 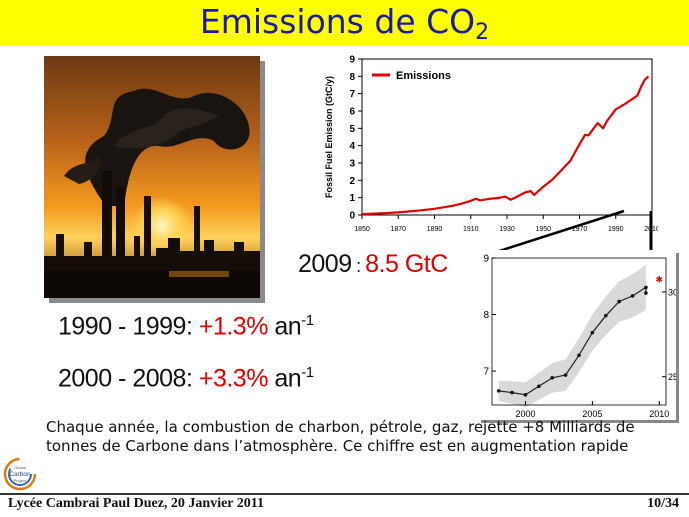 What do you see at coordinates (486, 259) in the screenshot?
I see `inset-y-tick-label: 9` at bounding box center [486, 259].